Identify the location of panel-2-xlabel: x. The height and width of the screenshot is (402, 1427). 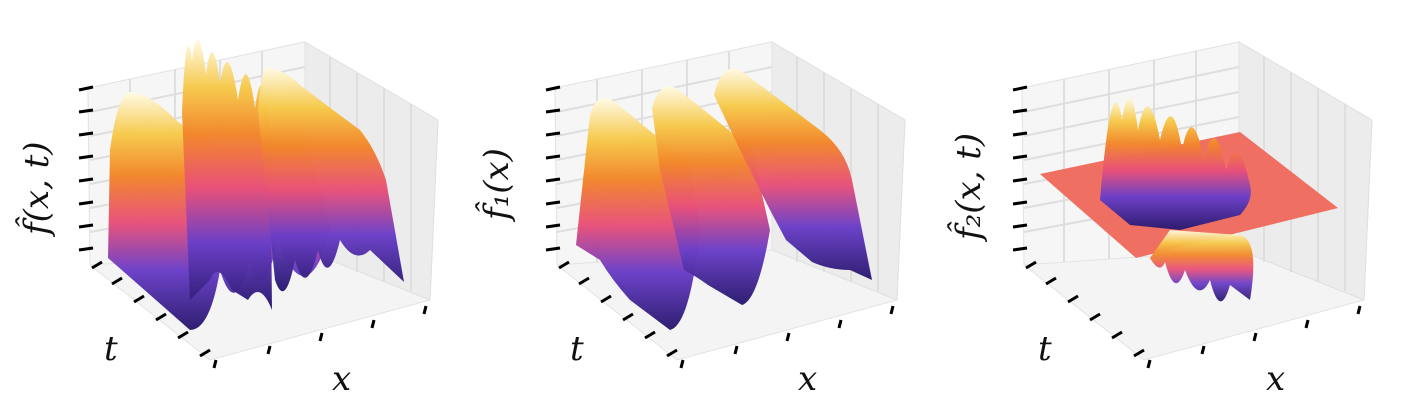
(807, 379).